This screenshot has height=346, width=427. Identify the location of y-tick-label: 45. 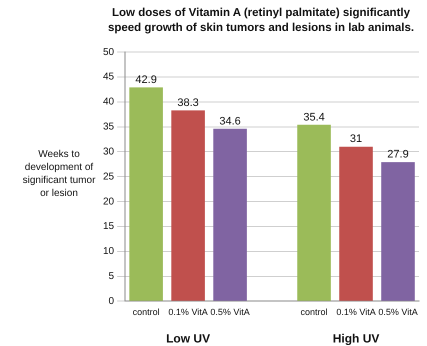
(109, 77).